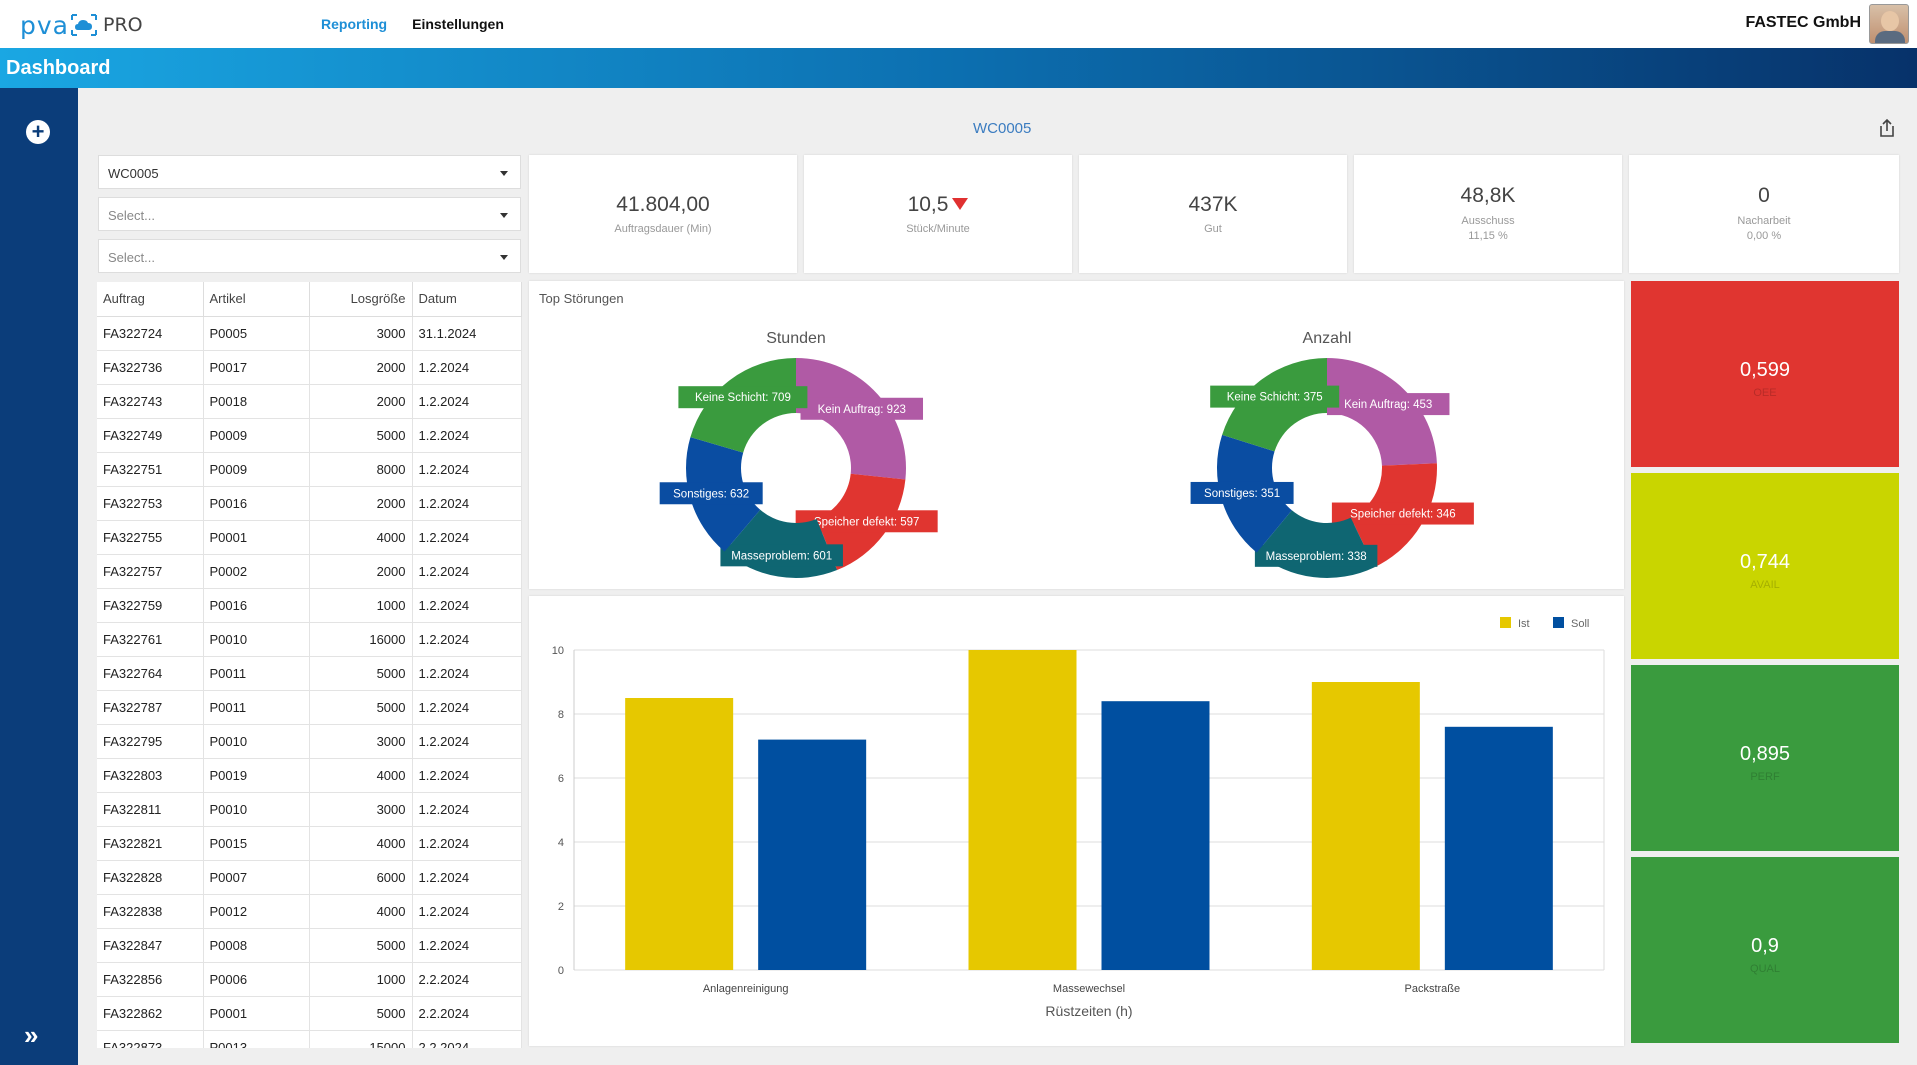 The height and width of the screenshot is (1065, 1917). I want to click on donut-label: Speicher defekt: 597, so click(867, 522).